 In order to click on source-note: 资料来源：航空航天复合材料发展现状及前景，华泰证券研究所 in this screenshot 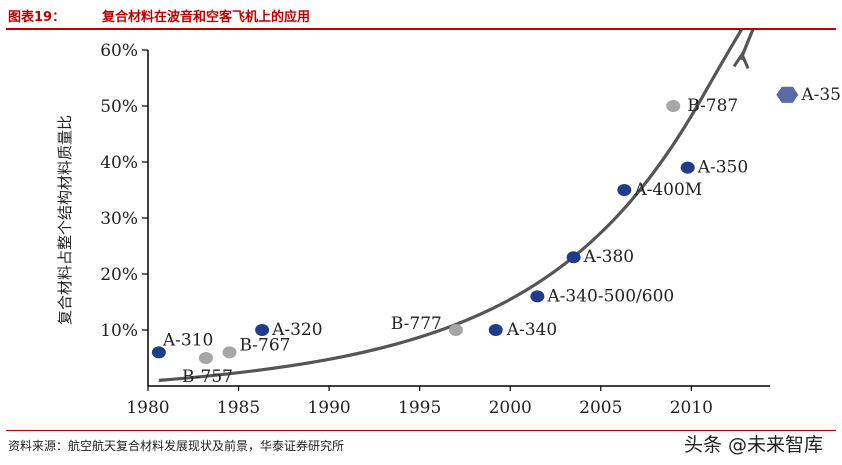, I will do `click(176, 446)`.